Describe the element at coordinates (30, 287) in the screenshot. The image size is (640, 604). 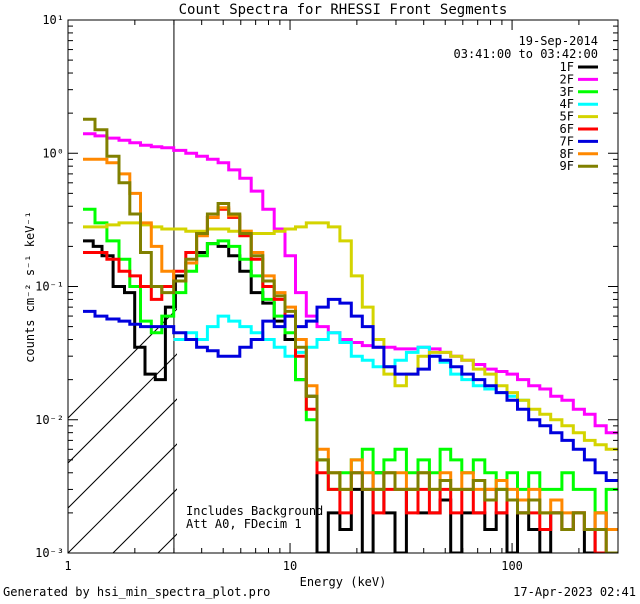
I see `y-axis-label: counts cm⁻² s⁻¹ keV⁻¹` at that location.